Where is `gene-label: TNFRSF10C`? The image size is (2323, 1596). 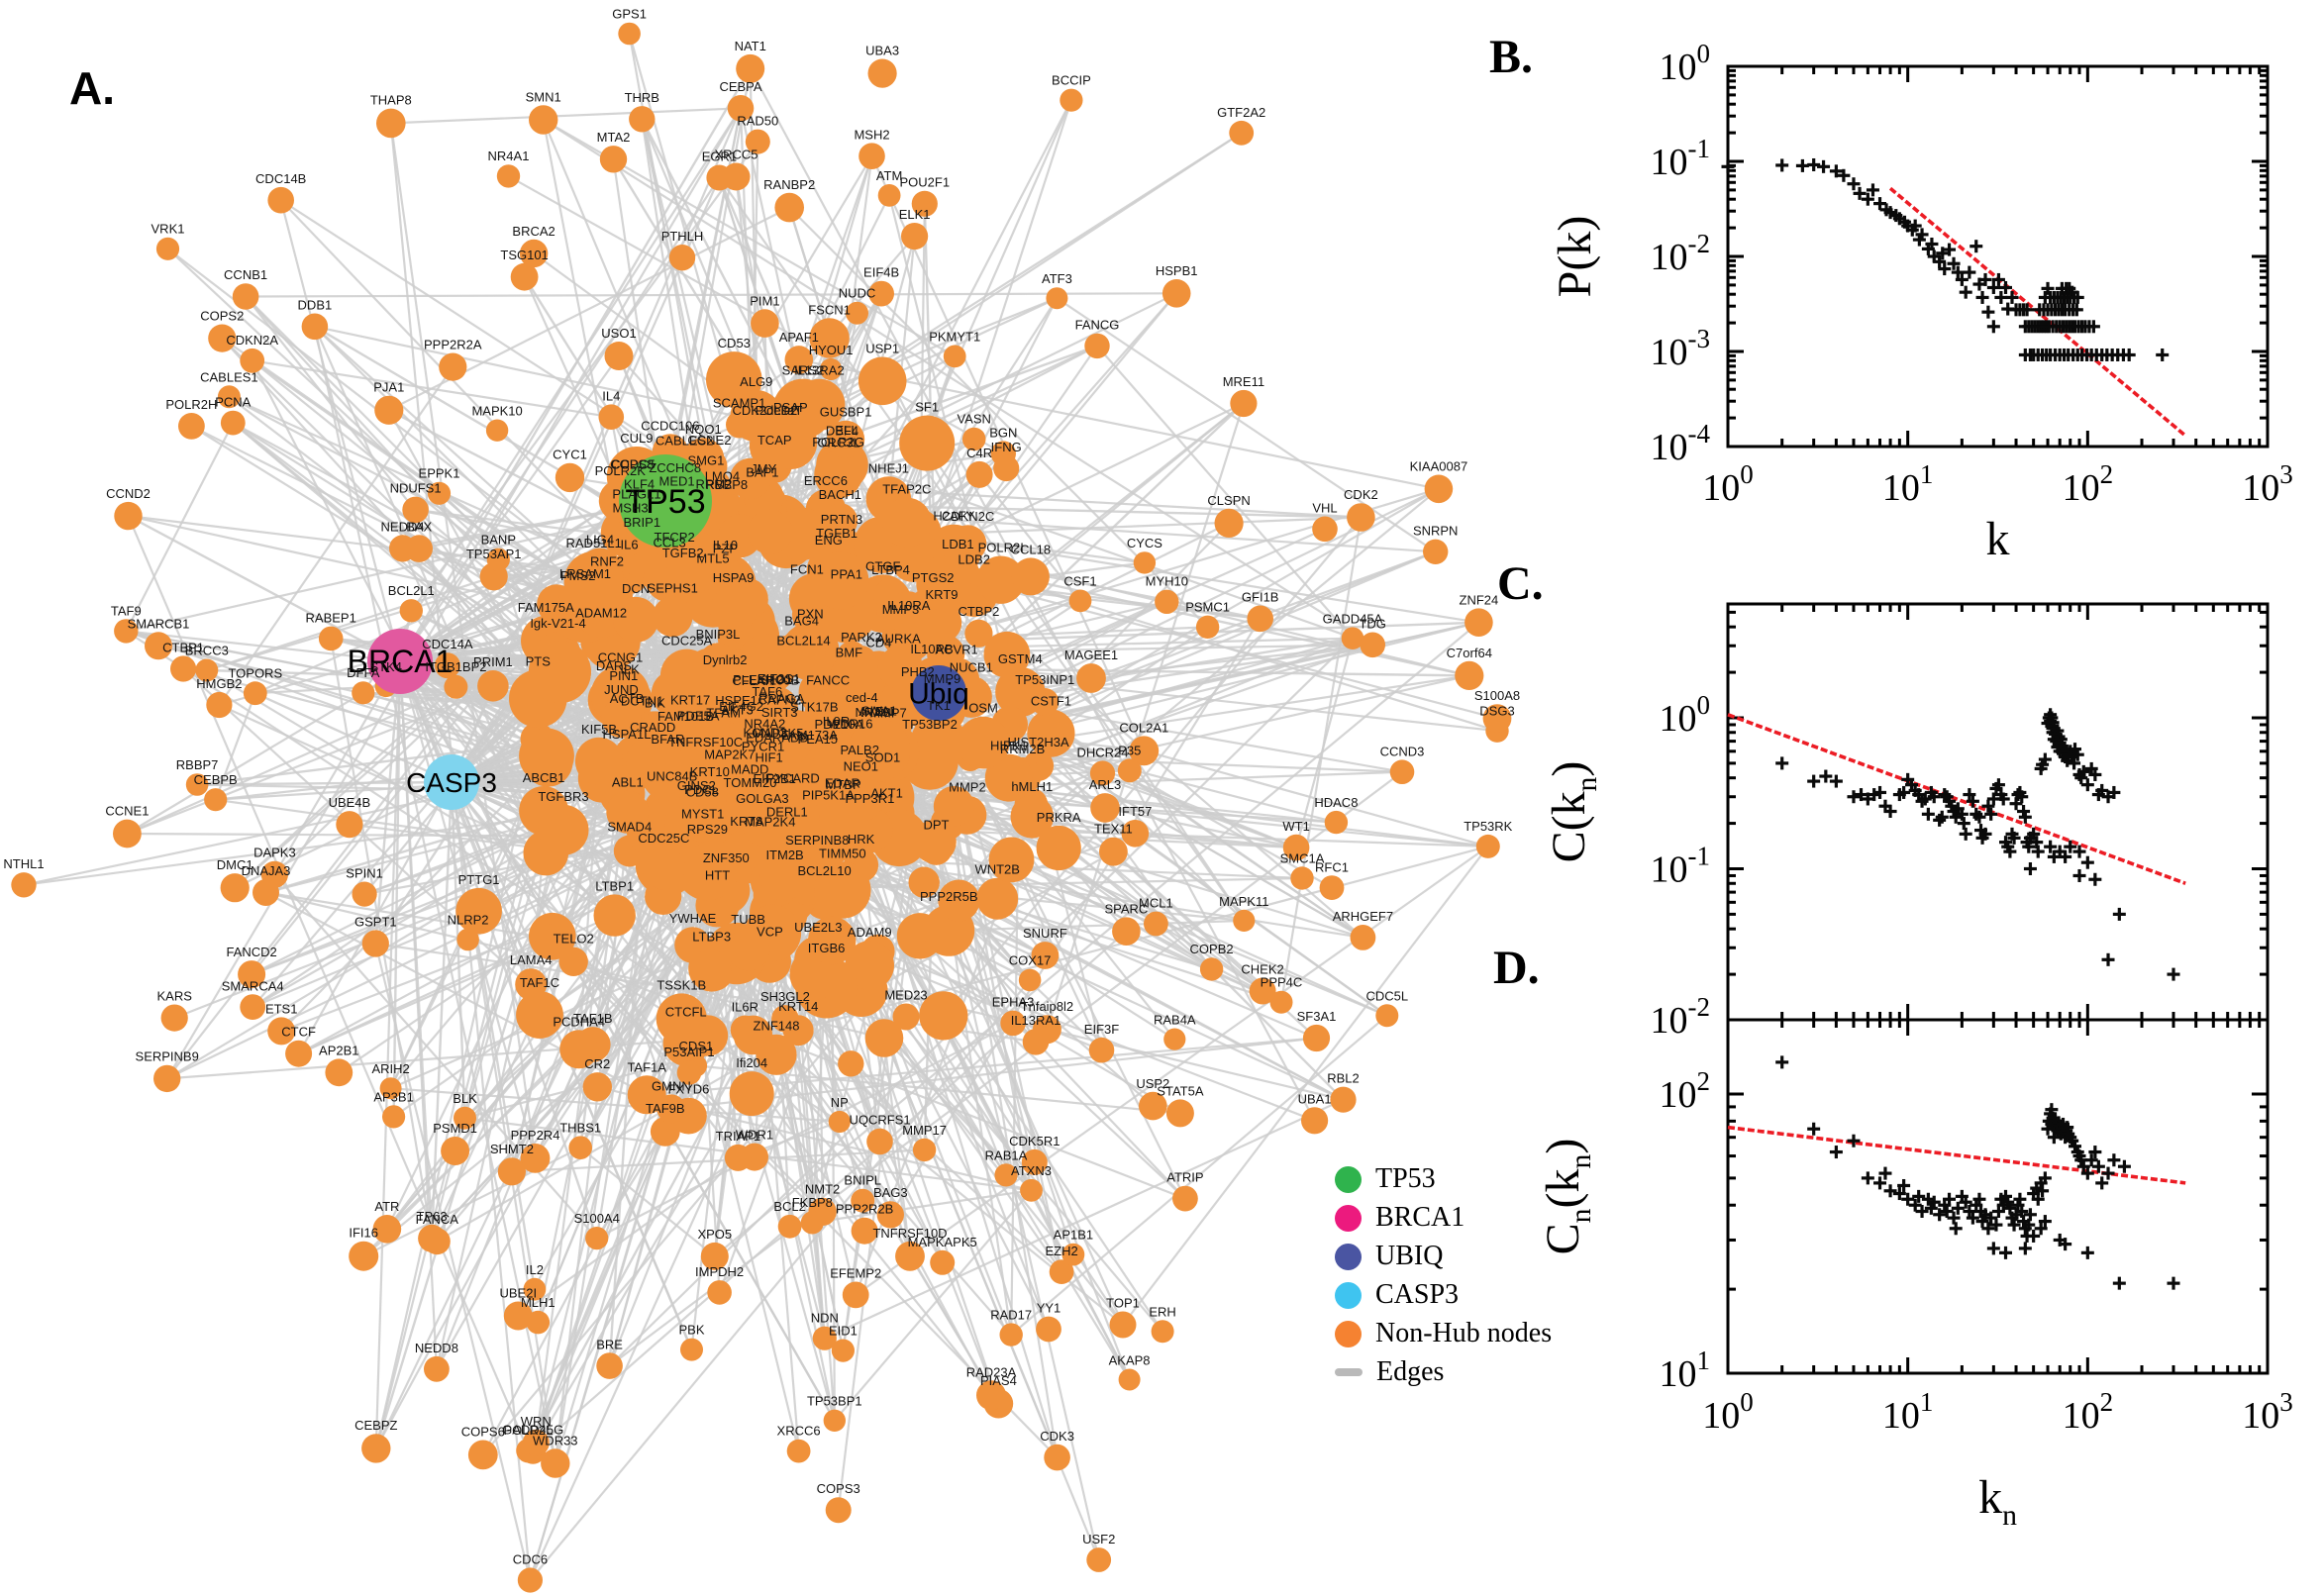
gene-label: TNFRSF10C is located at coordinates (705, 742).